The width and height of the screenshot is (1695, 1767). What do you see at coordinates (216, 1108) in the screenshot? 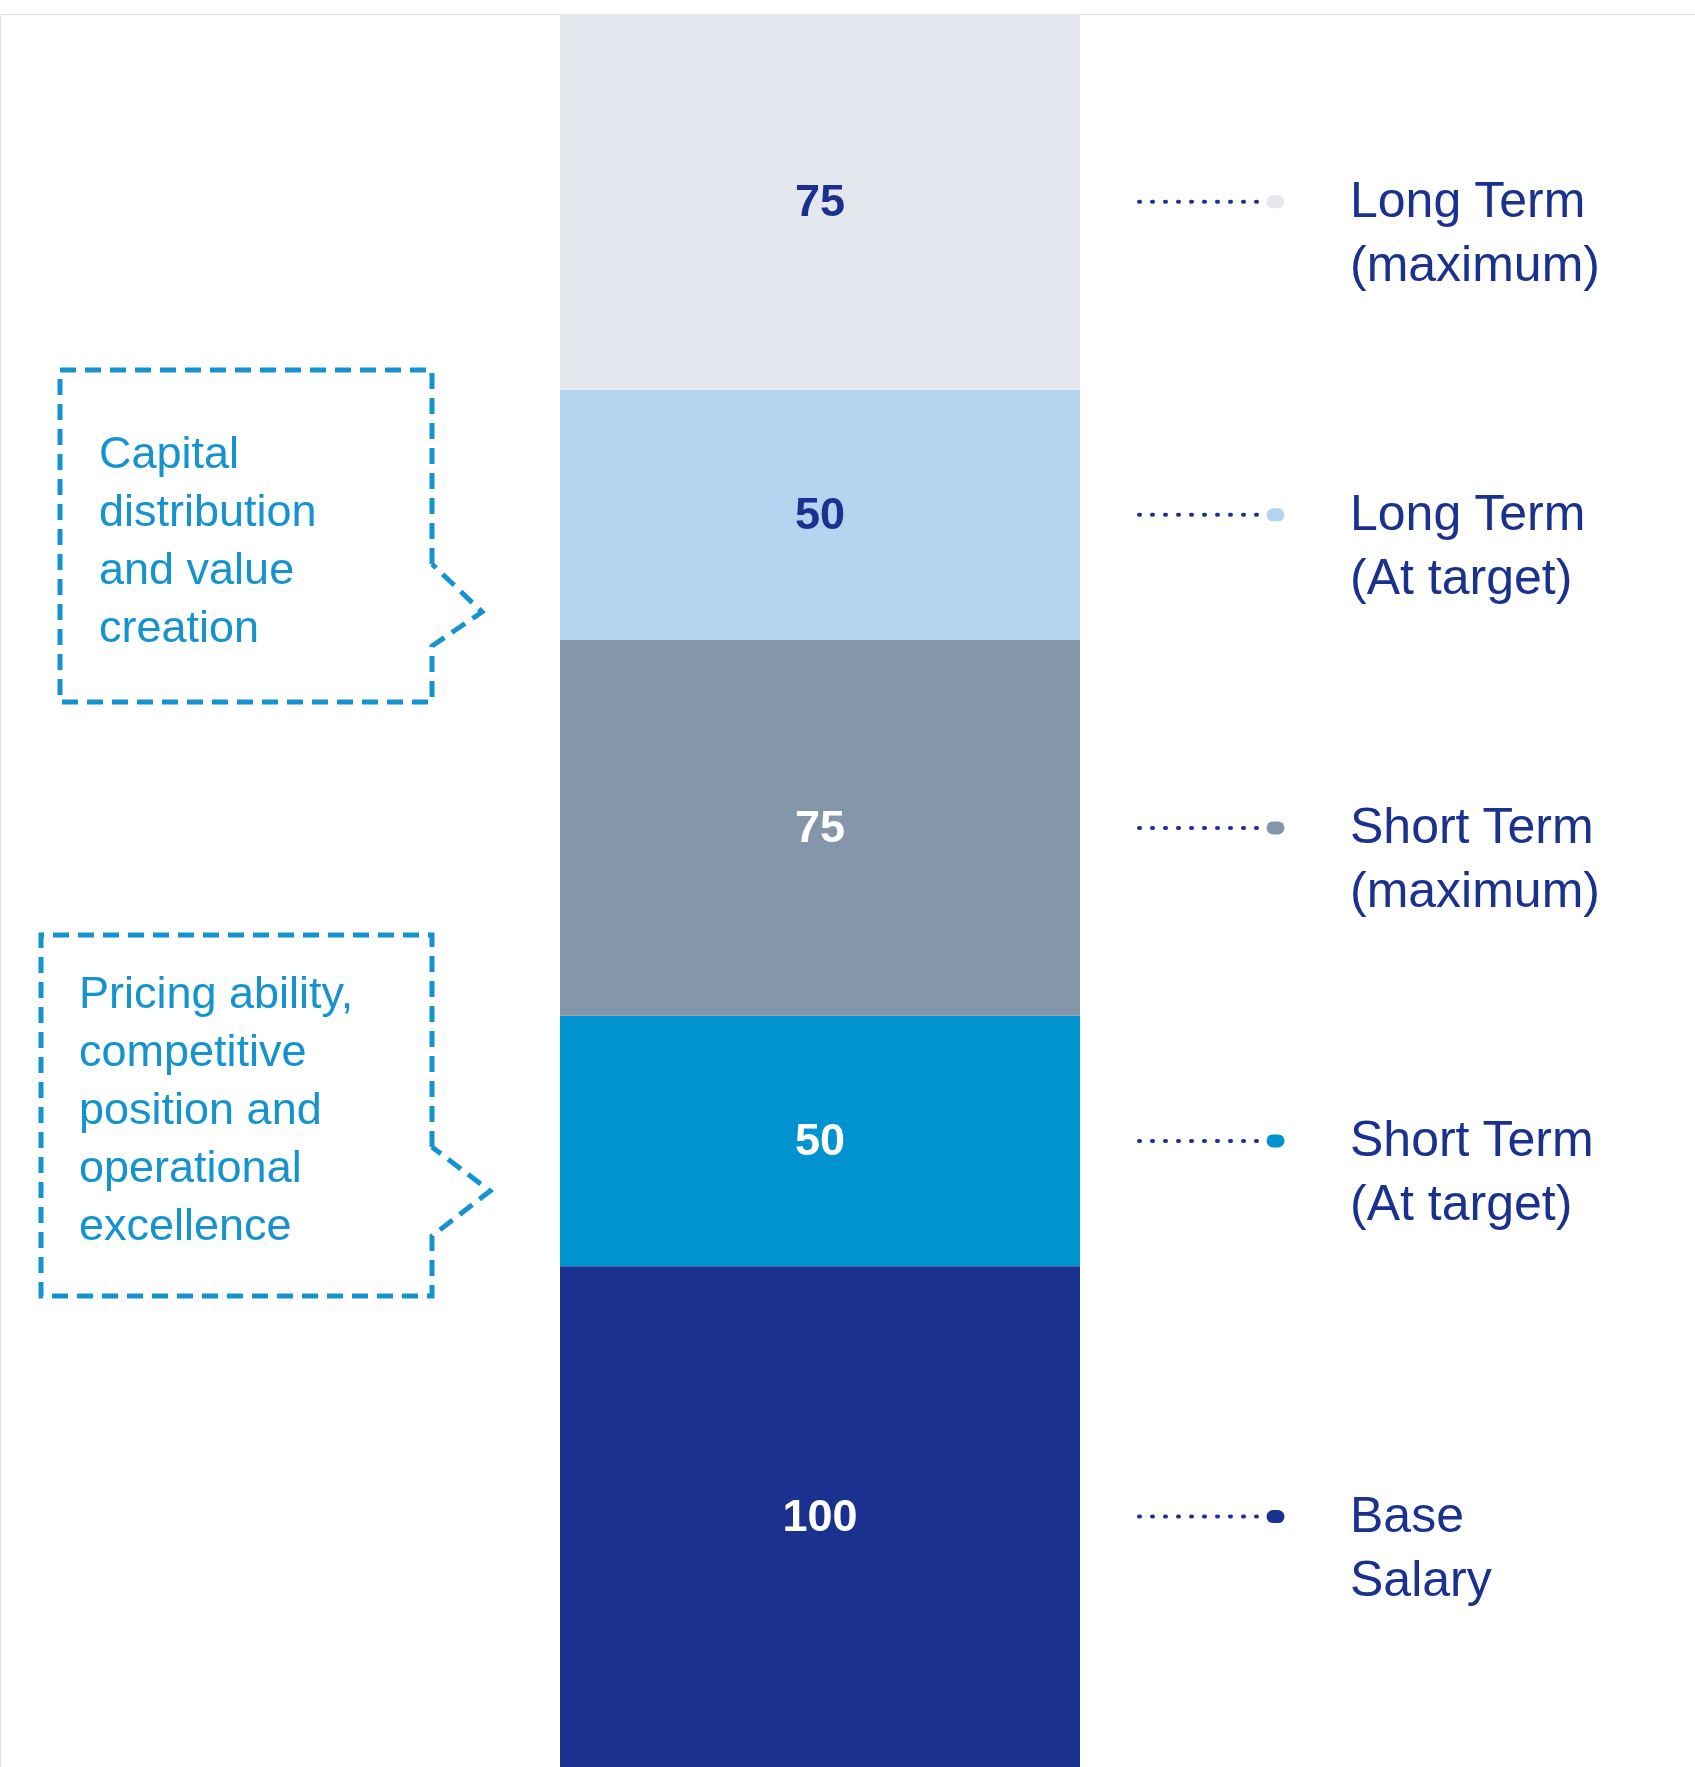
I see `text: Pricing ability, competitive position and operational excellence` at bounding box center [216, 1108].